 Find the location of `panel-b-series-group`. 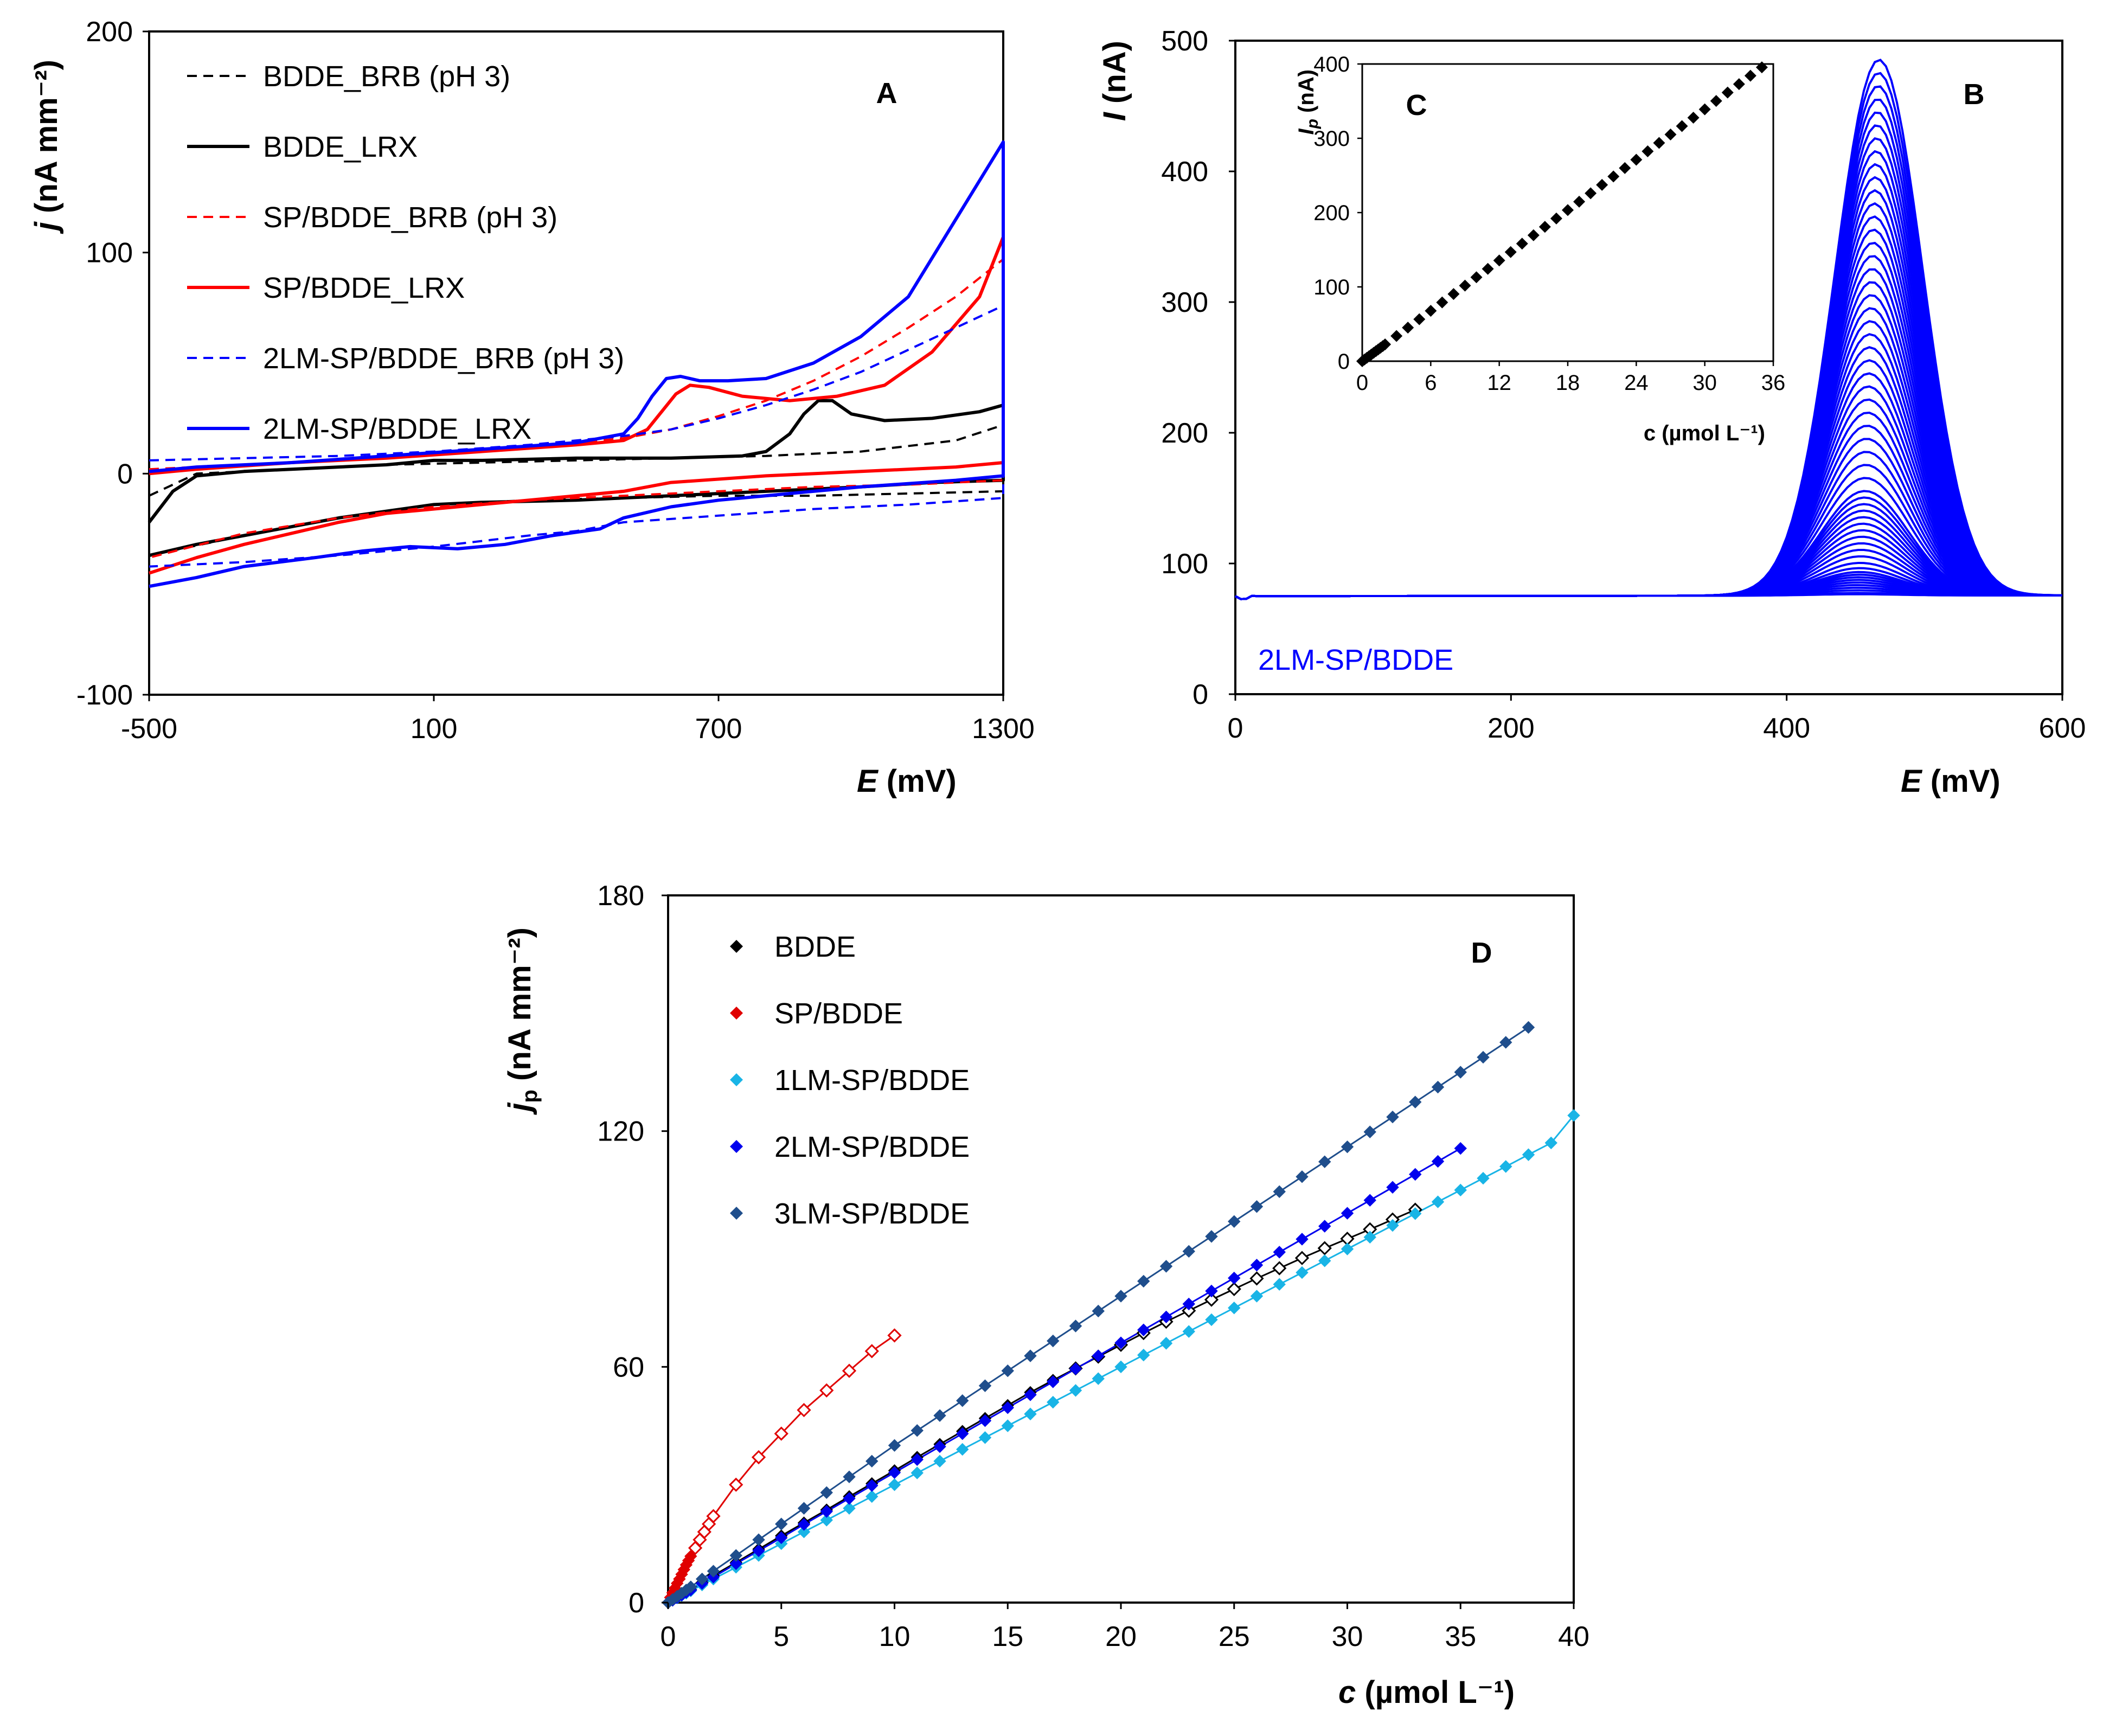

panel-b-series-group is located at coordinates (1649, 330).